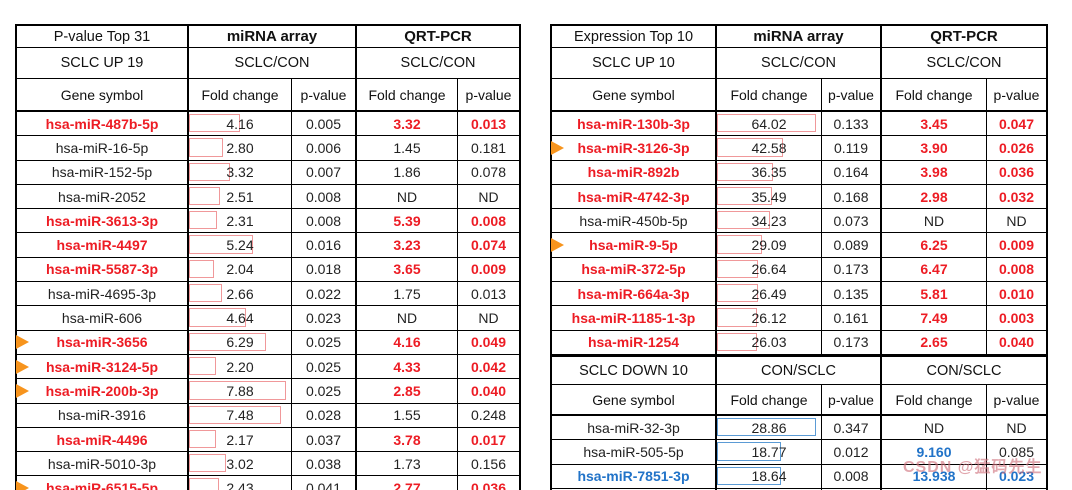 This screenshot has width=1072, height=490. Describe the element at coordinates (1016, 269) in the screenshot. I see `pcr-pvalue-cell: 0.008` at that location.